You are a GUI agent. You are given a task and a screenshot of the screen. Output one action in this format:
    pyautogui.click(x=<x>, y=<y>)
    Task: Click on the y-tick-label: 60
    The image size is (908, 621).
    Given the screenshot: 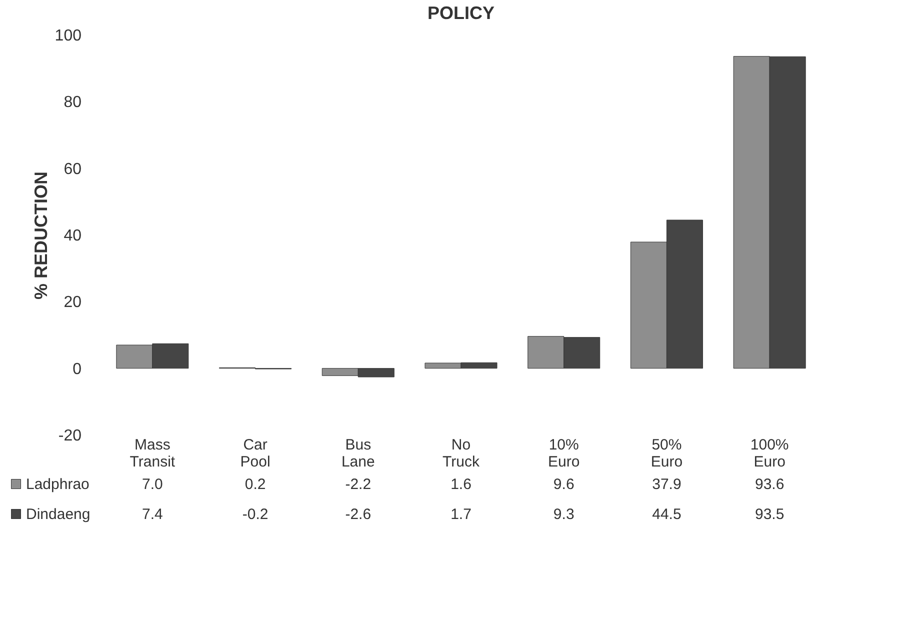 What is the action you would take?
    pyautogui.click(x=73, y=169)
    